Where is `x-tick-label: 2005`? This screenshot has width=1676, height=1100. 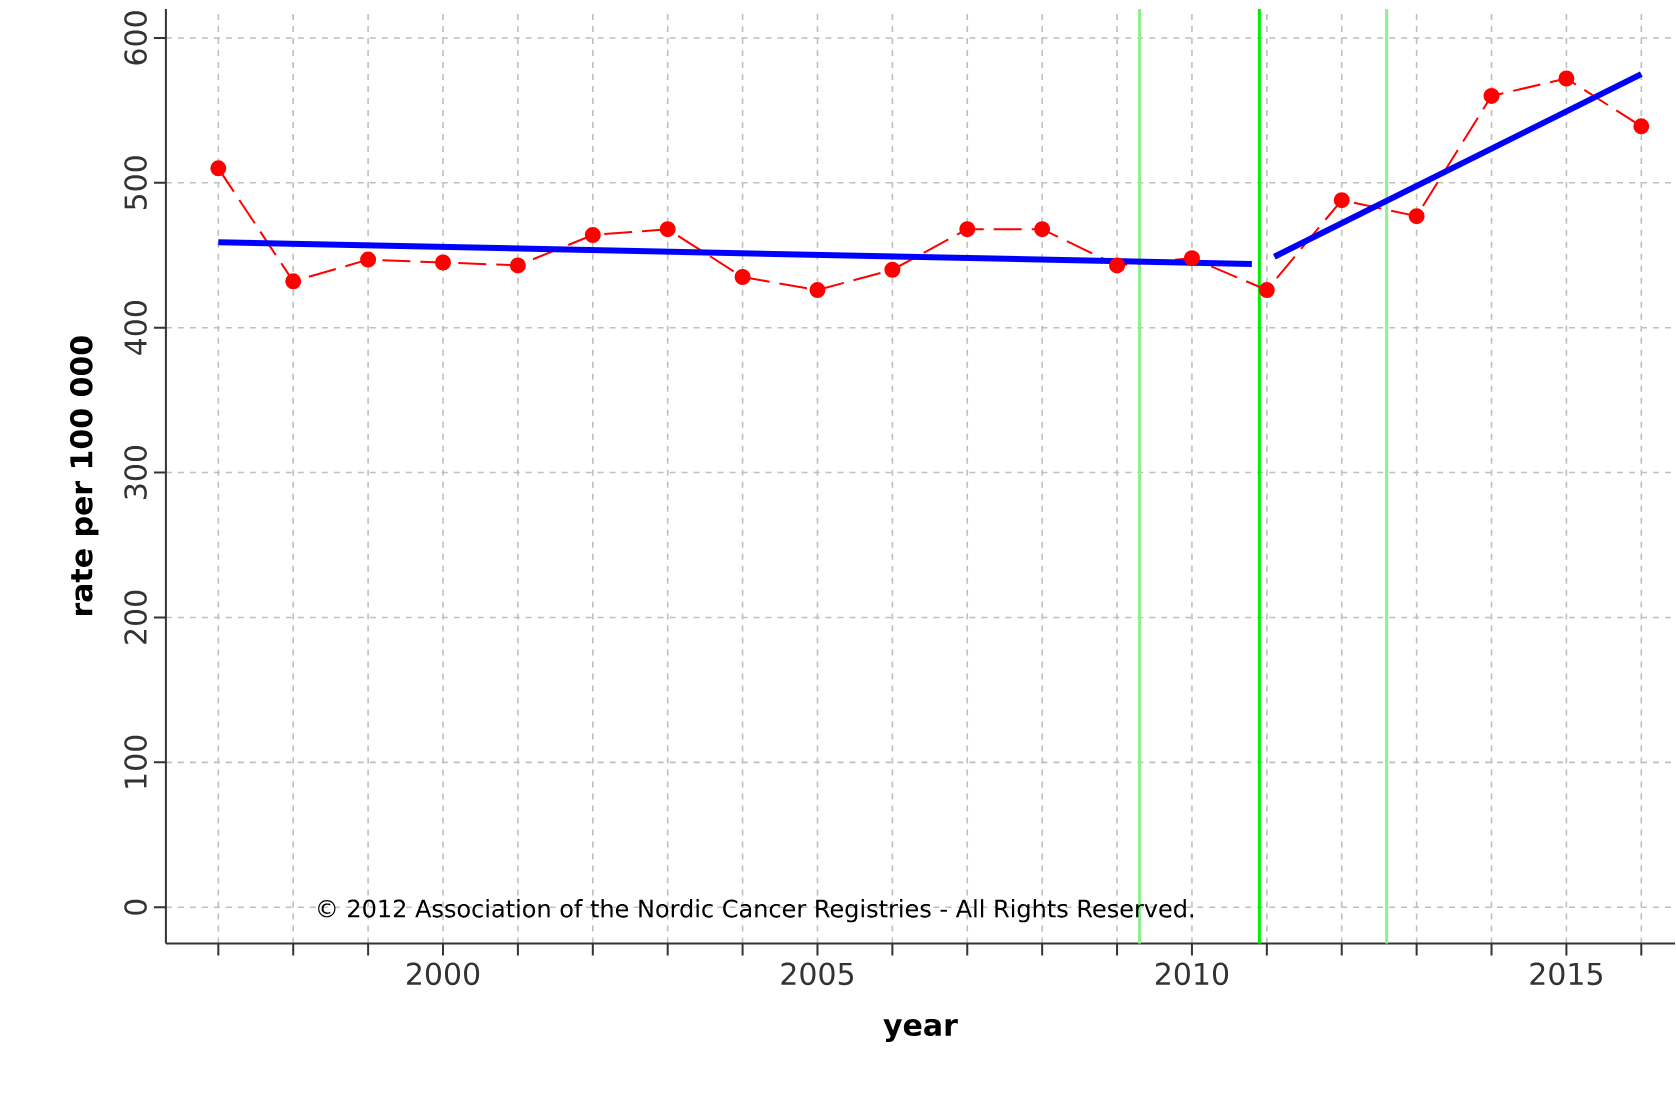
x-tick-label: 2005 is located at coordinates (817, 974).